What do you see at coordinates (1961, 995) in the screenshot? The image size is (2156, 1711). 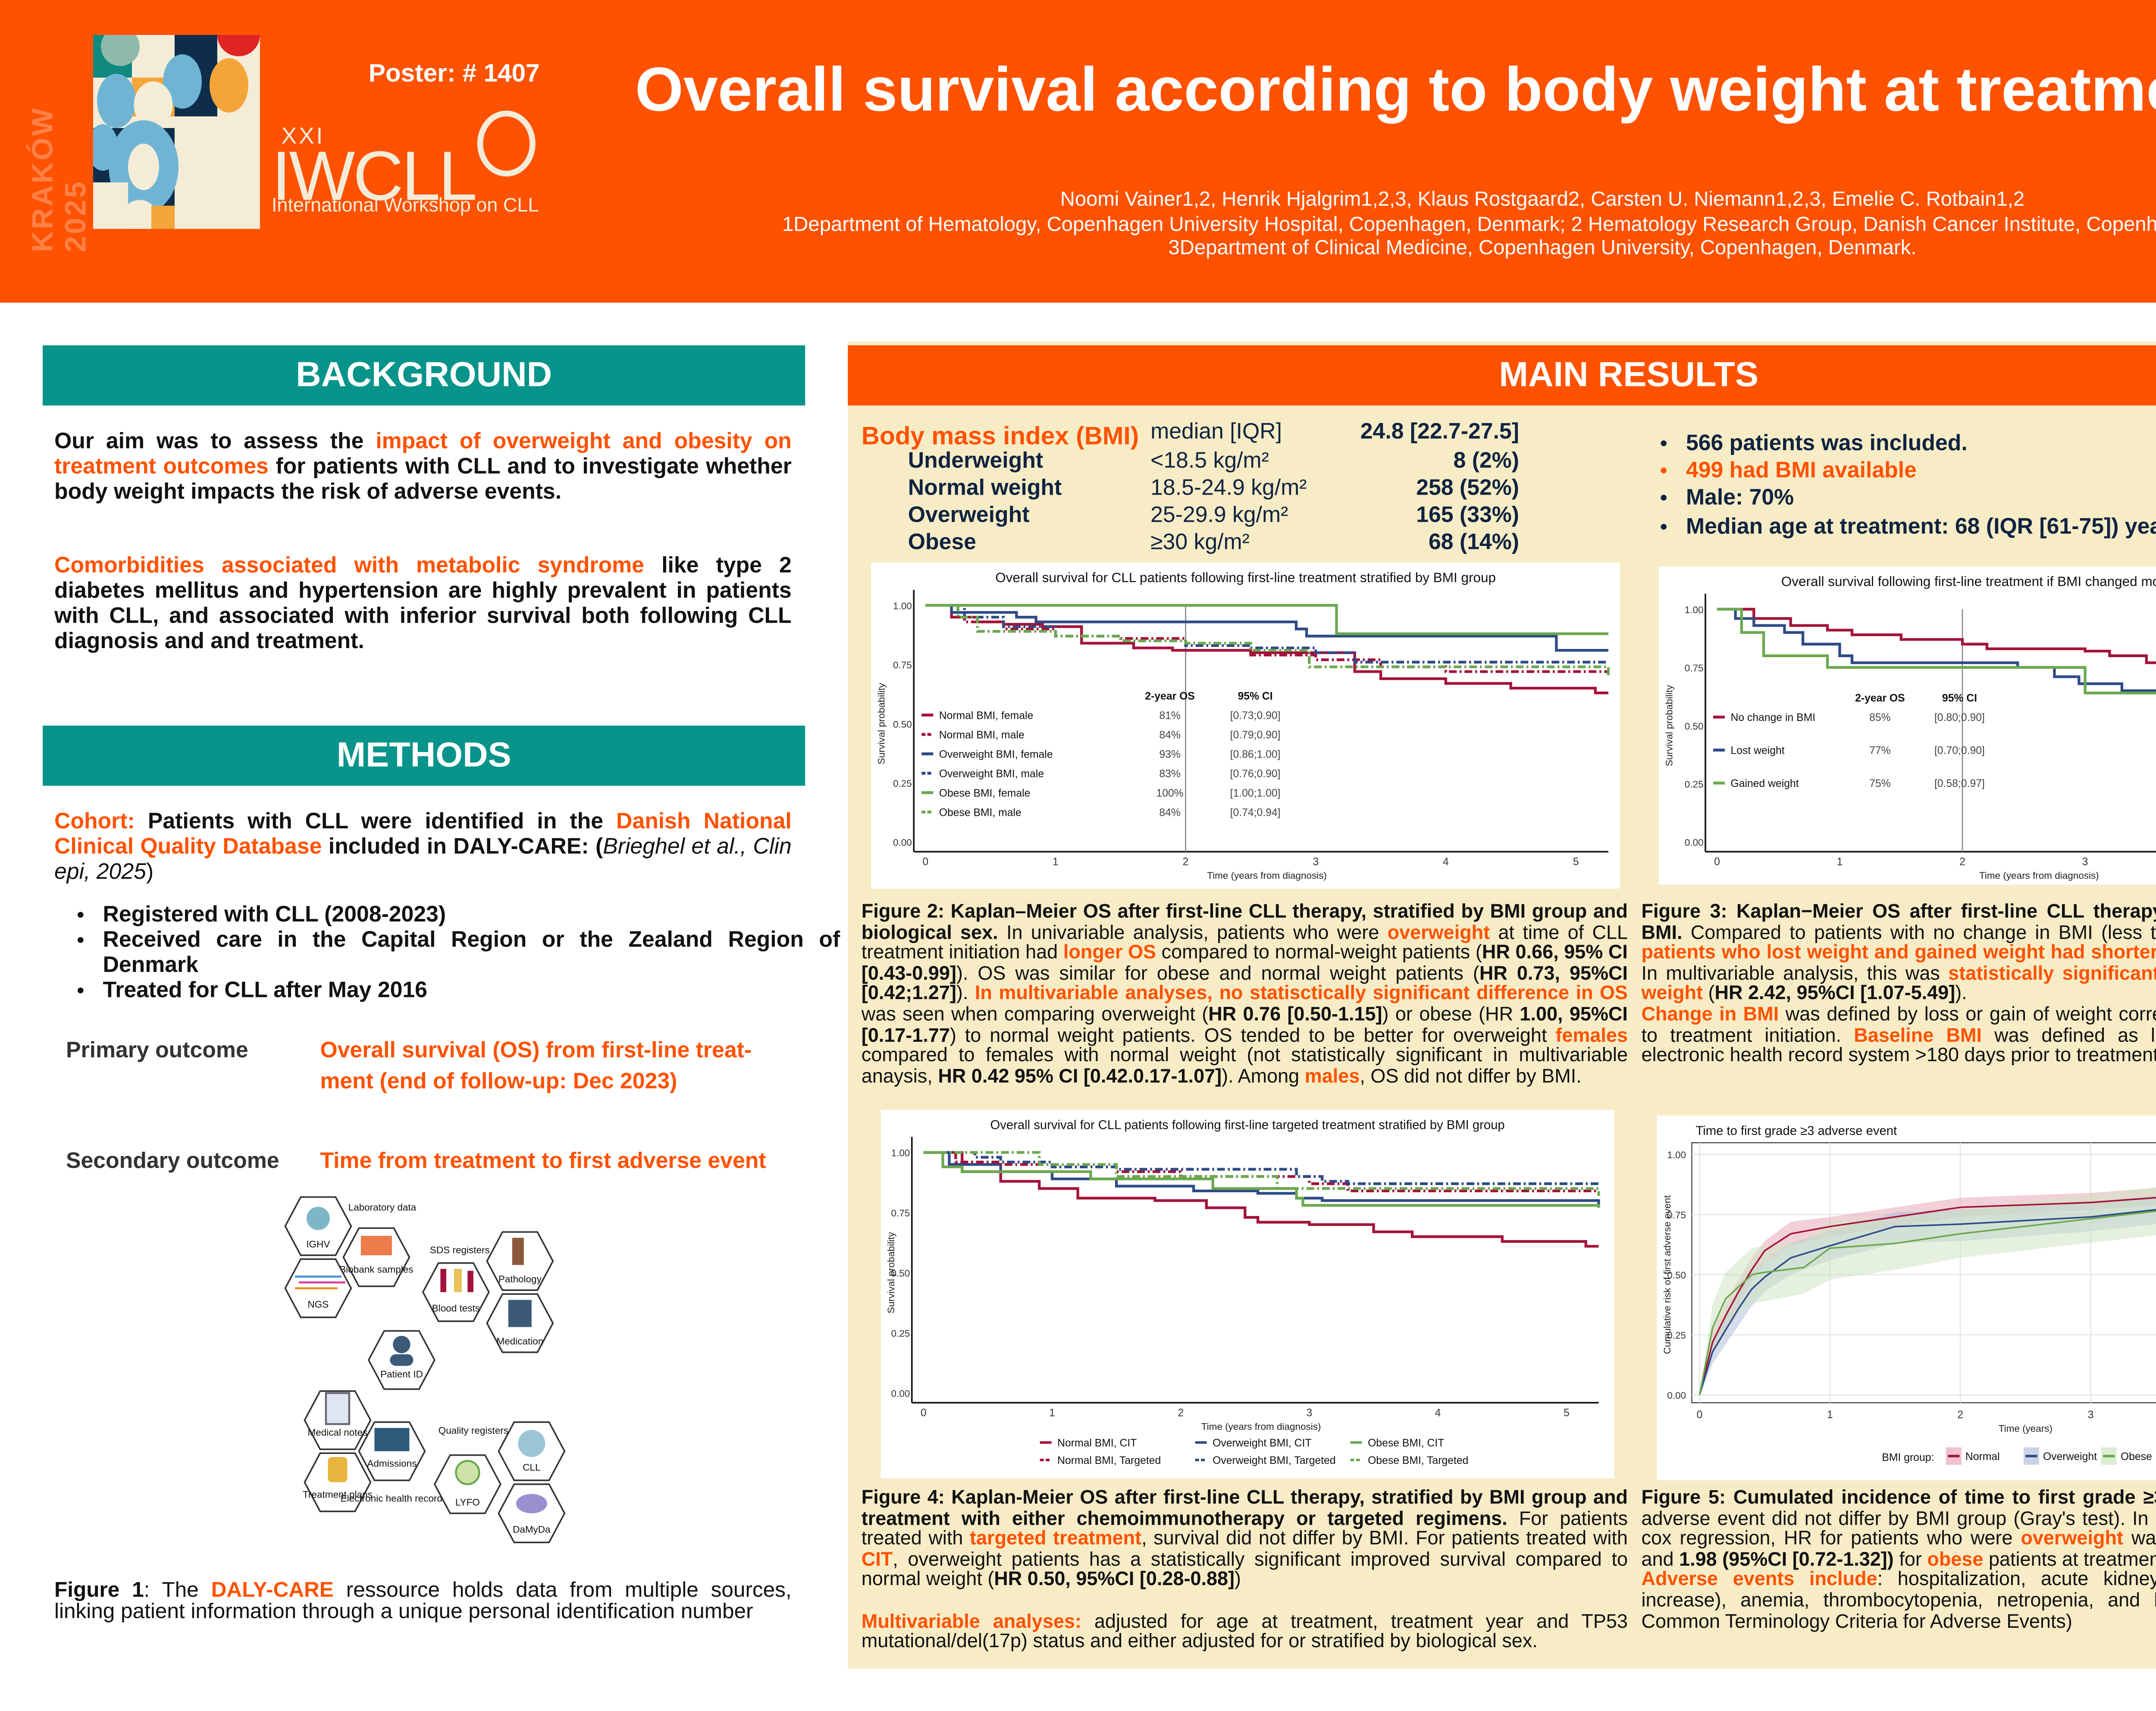 I see `t: ).` at bounding box center [1961, 995].